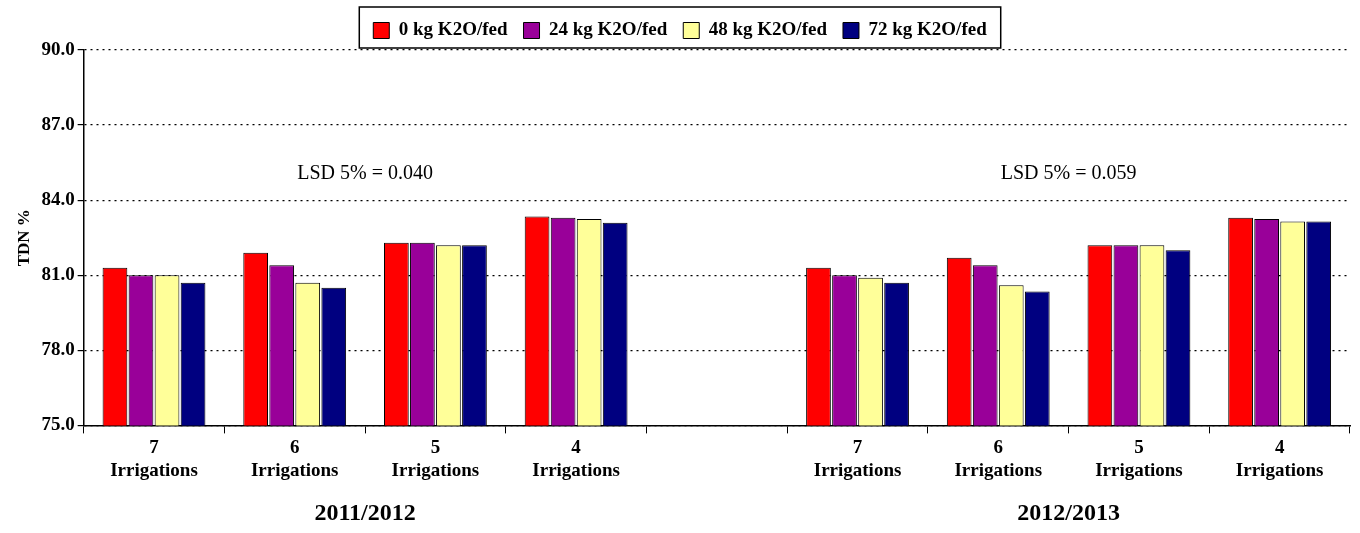  I want to click on text: 2011/2012, so click(365, 511).